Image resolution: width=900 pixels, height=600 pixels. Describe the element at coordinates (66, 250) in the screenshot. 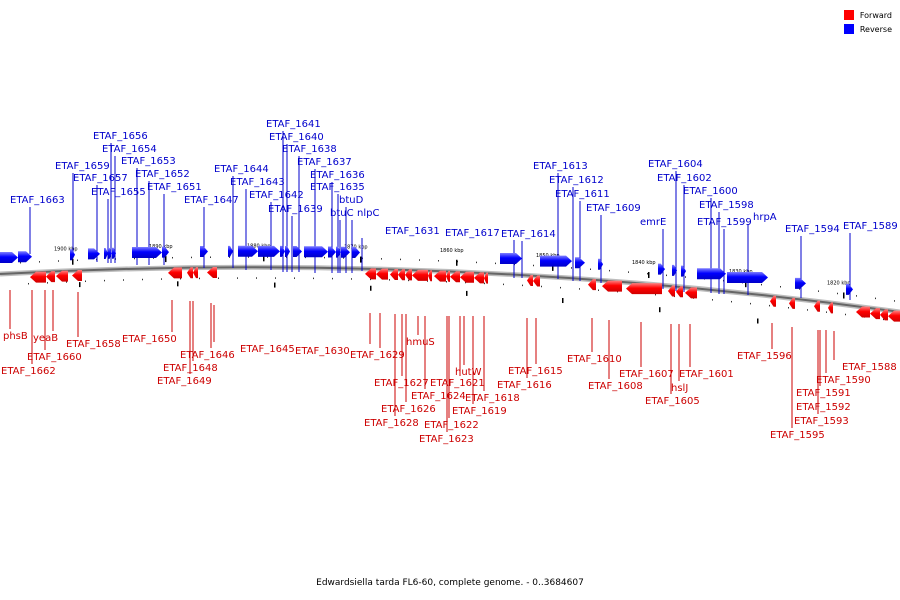

I see `kbp-label: 1900 kbp` at that location.